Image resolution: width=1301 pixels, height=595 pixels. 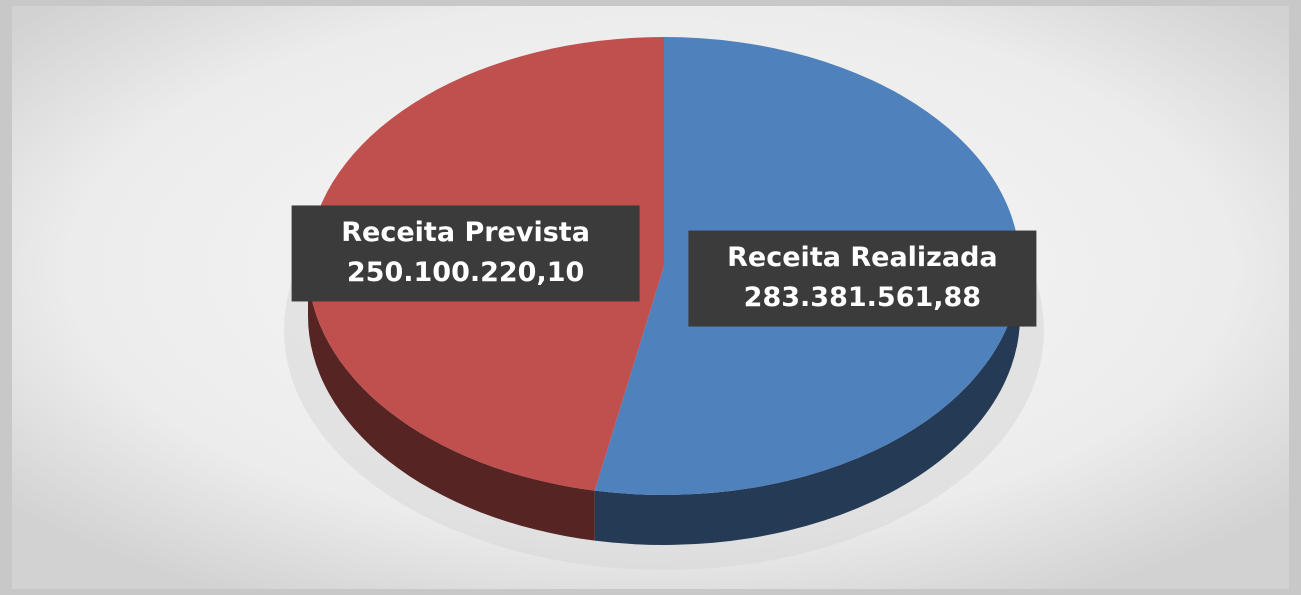 What do you see at coordinates (465, 232) in the screenshot?
I see `label-category: Receita Prevista` at bounding box center [465, 232].